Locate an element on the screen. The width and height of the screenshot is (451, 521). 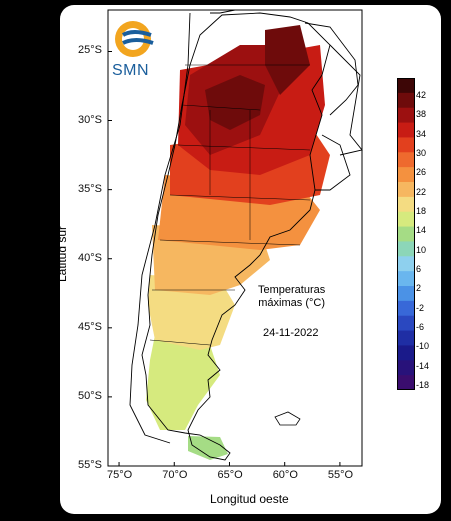
x-tick-label: 75°O is located at coordinates (120, 475).